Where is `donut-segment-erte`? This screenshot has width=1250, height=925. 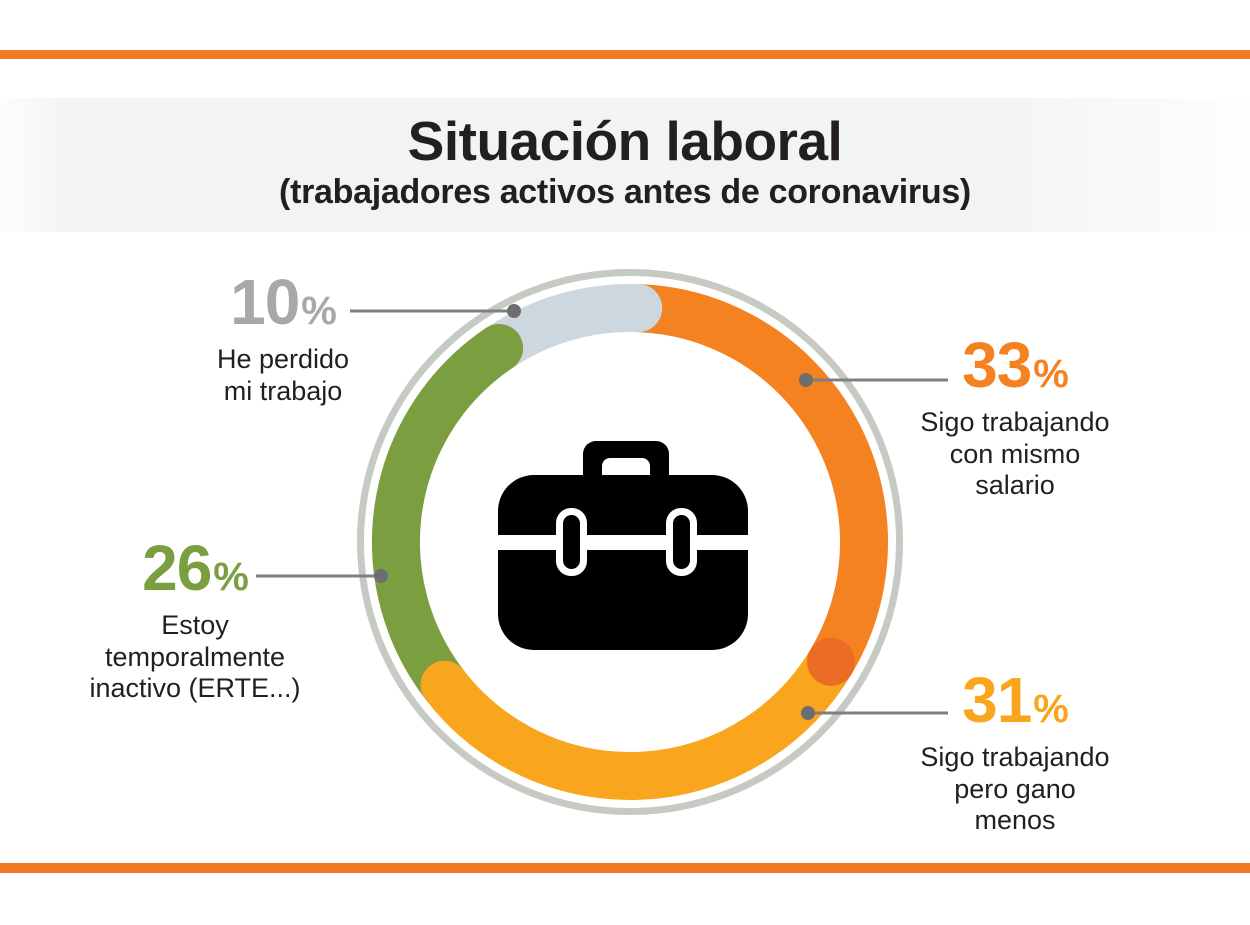 donut-segment-erte is located at coordinates (442, 514).